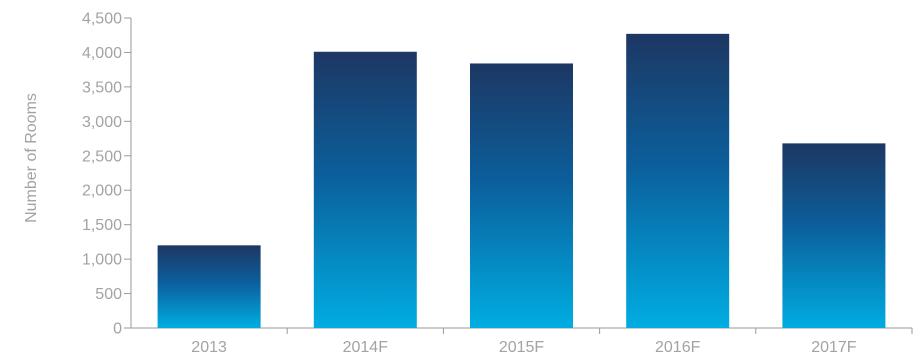  What do you see at coordinates (834, 235) in the screenshot?
I see `bar-2017f` at bounding box center [834, 235].